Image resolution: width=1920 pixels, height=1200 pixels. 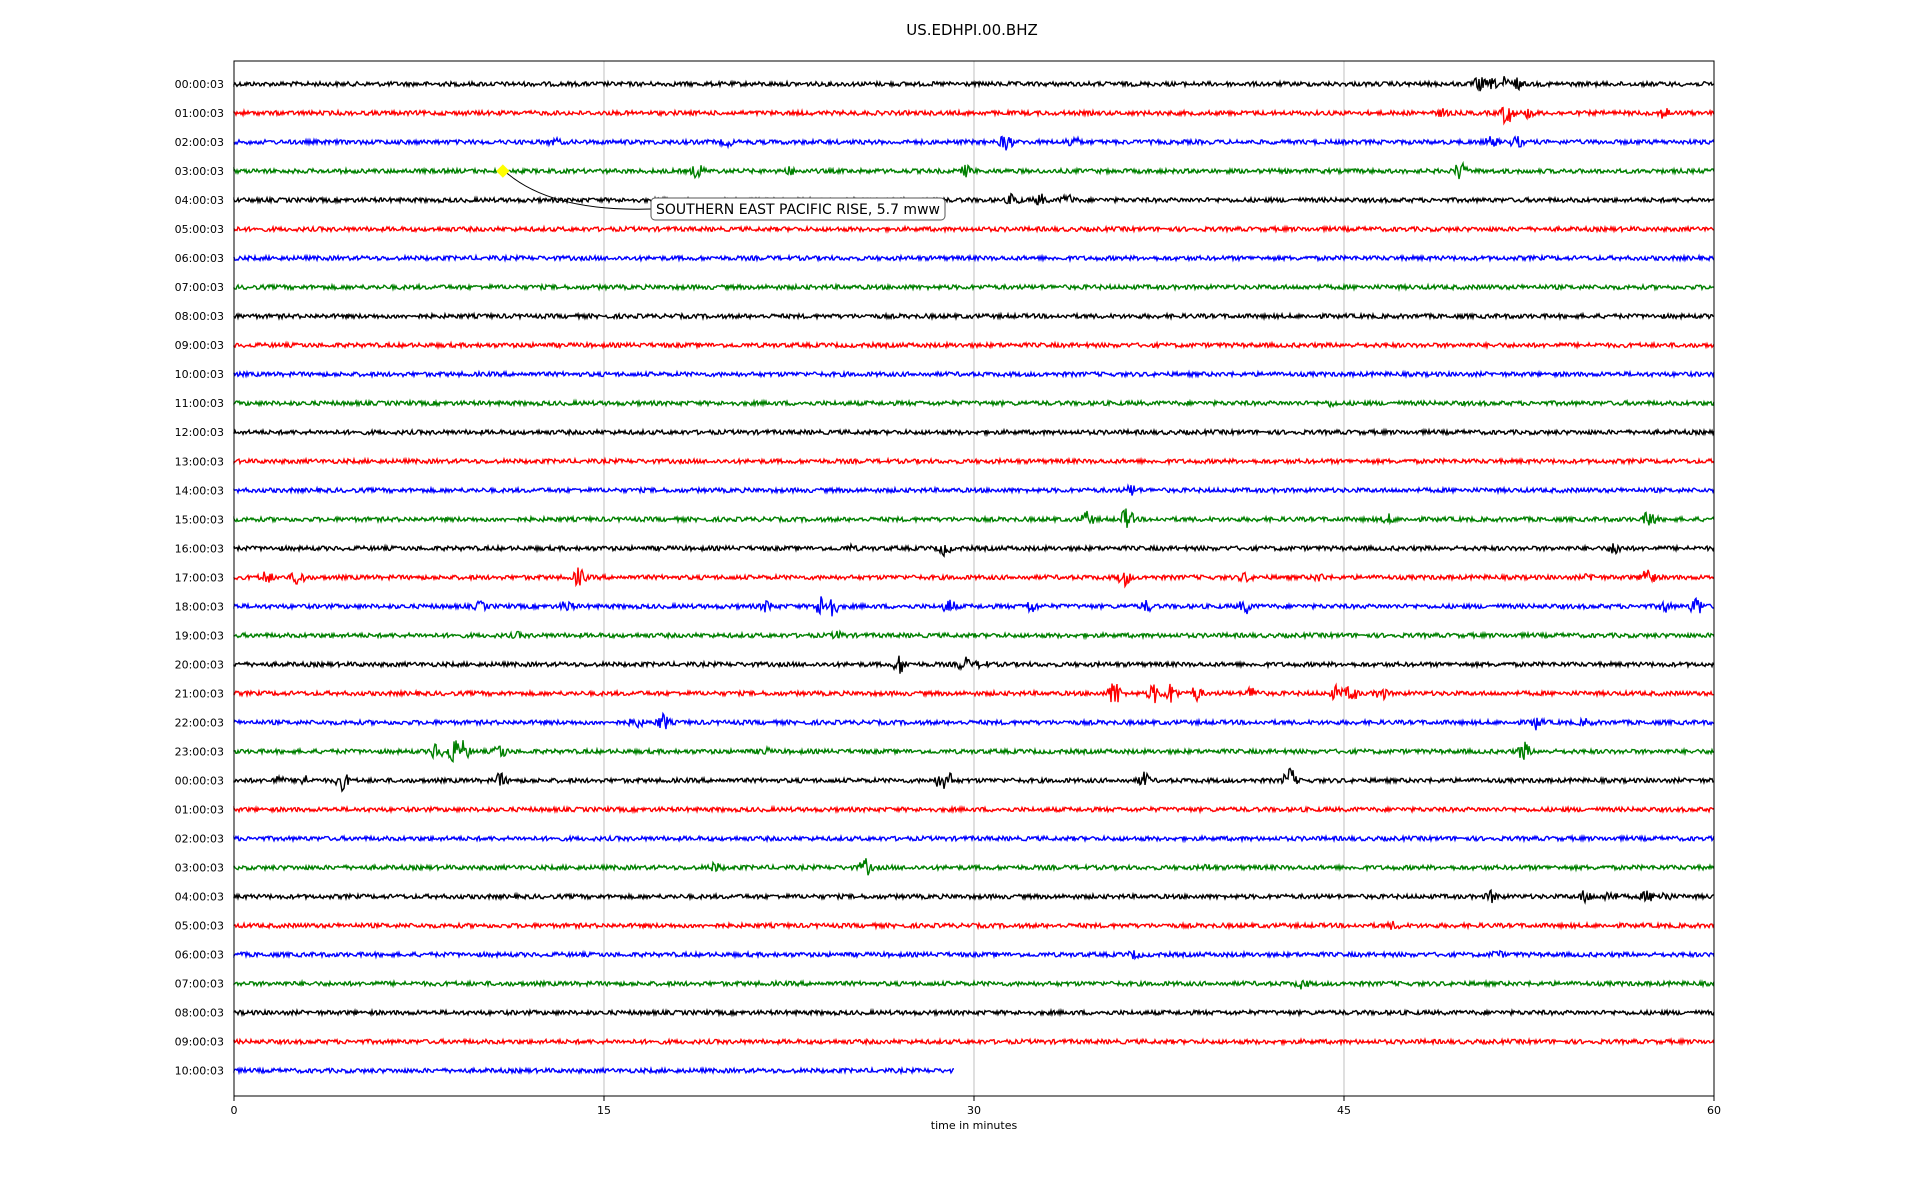 What do you see at coordinates (974, 1110) in the screenshot?
I see `x-tick-label: 30` at bounding box center [974, 1110].